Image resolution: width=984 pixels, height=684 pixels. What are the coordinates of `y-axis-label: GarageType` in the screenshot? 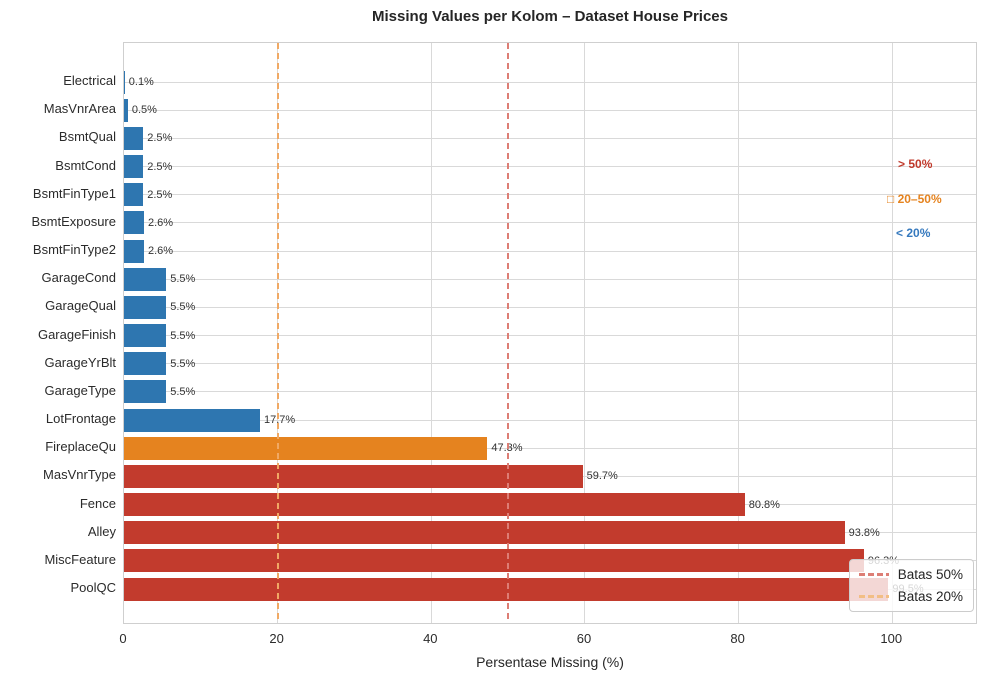 It's located at (80, 390).